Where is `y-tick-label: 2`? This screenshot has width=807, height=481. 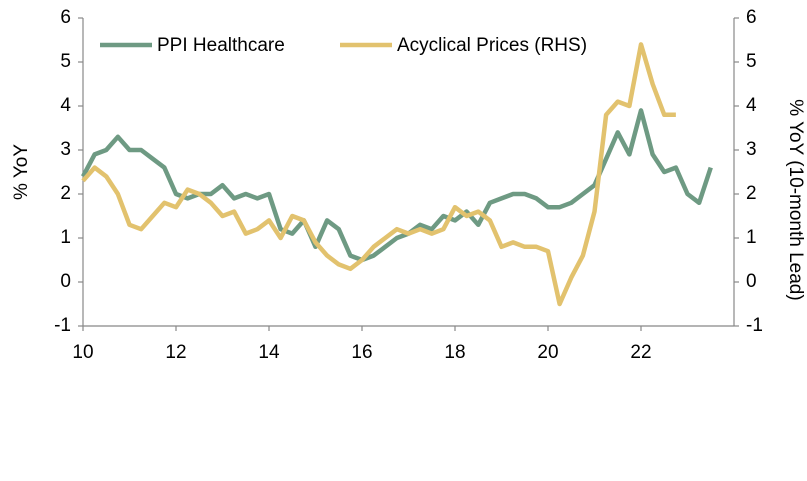 y-tick-label: 2 is located at coordinates (65, 193).